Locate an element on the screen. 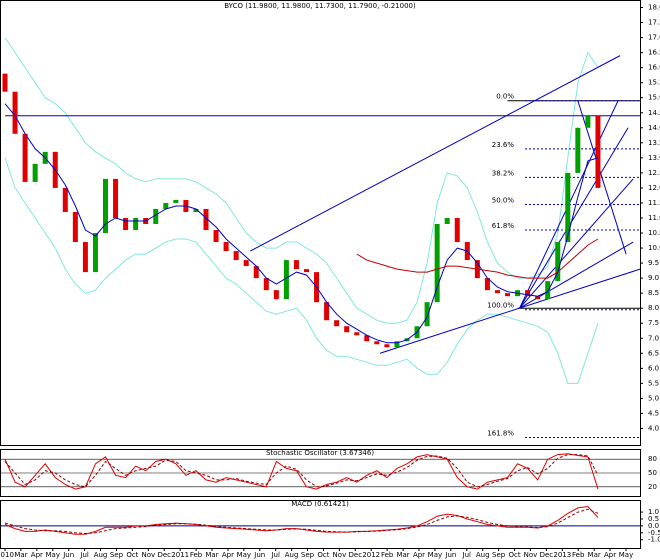  x-tick-label: 2012 is located at coordinates (371, 555).